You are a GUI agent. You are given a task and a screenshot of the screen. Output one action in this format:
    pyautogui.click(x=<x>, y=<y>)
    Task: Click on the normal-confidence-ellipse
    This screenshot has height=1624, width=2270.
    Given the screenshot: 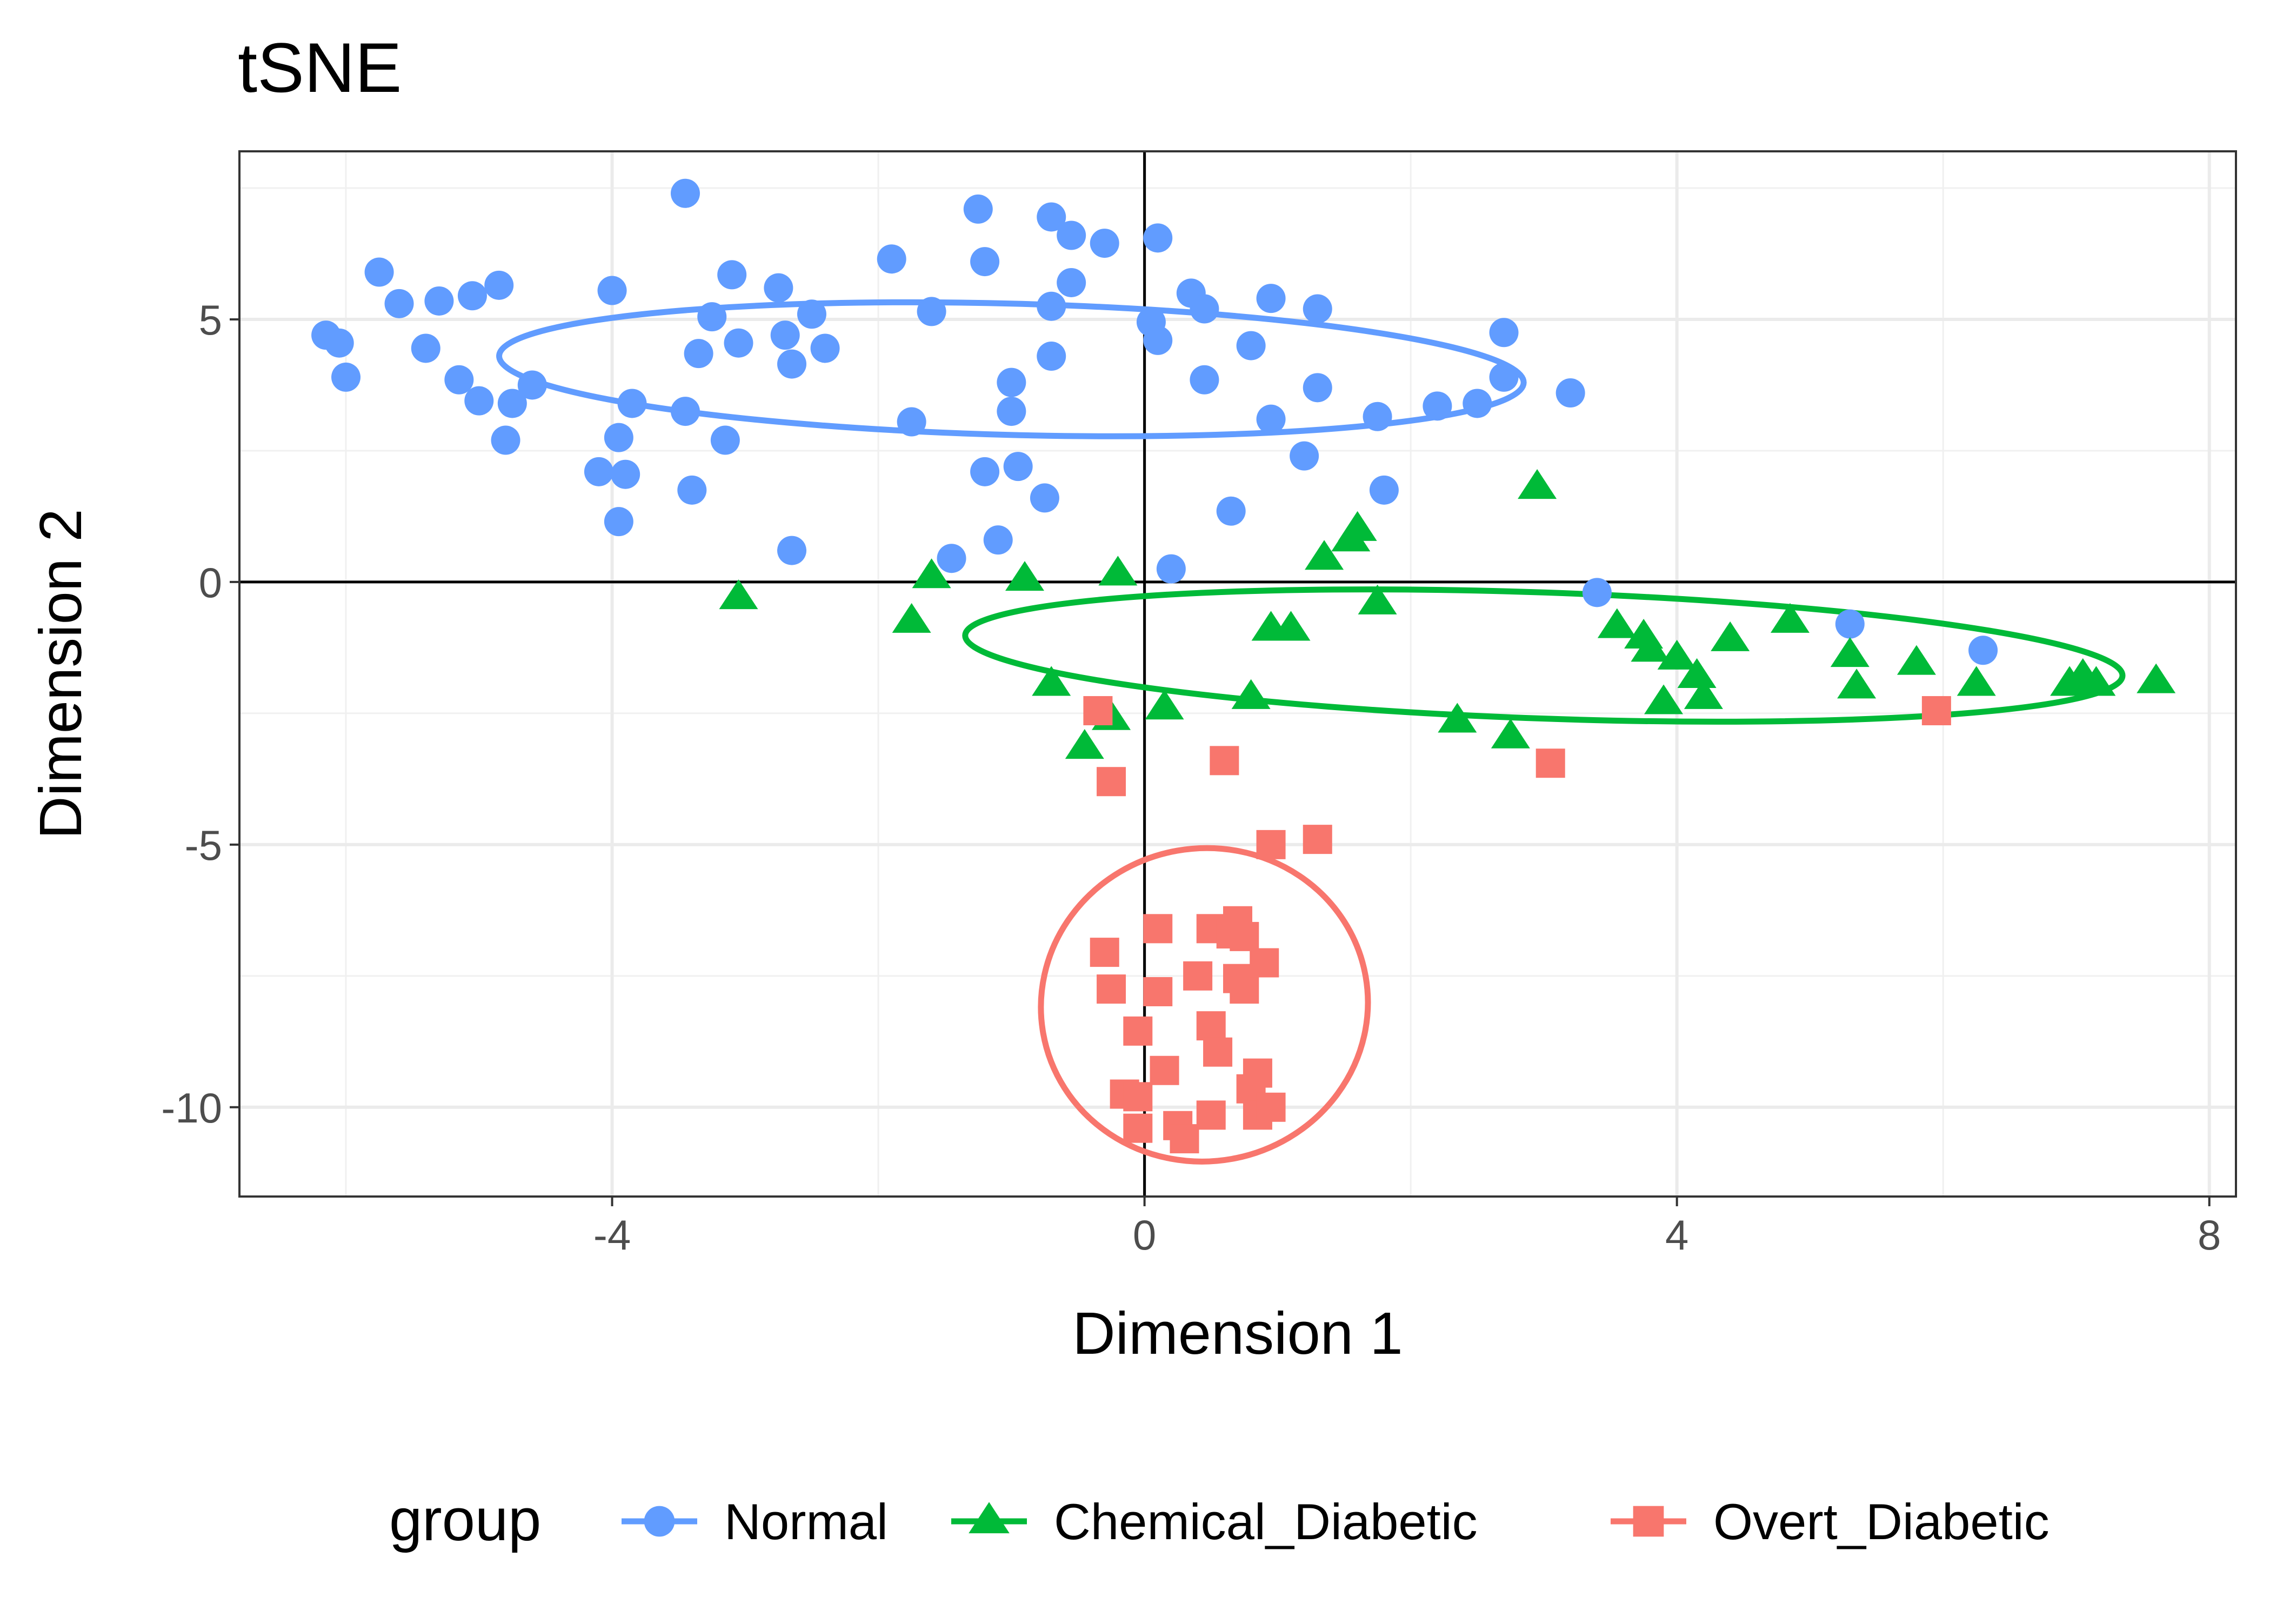 What is the action you would take?
    pyautogui.click(x=1011, y=369)
    